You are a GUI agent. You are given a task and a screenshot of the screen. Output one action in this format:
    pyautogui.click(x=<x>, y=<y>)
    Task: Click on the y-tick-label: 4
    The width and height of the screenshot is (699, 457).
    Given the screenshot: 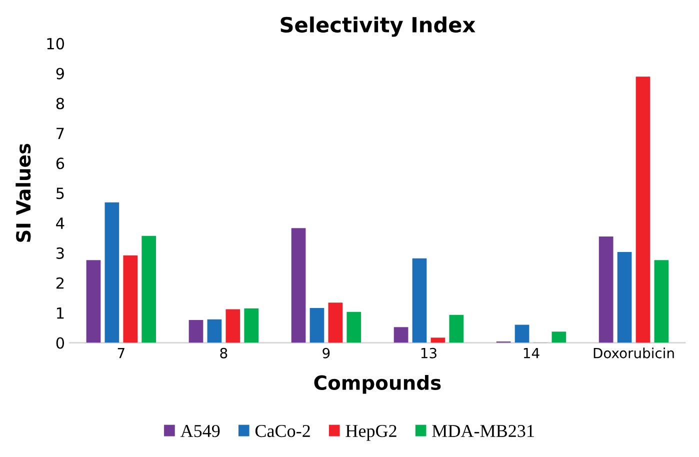 What is the action you would take?
    pyautogui.click(x=60, y=223)
    